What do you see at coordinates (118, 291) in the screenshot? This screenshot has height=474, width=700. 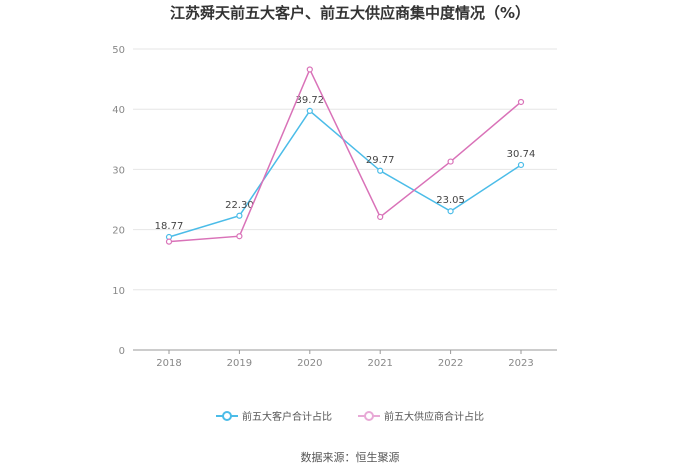 I see `y-tick-label-10: 10` at bounding box center [118, 291].